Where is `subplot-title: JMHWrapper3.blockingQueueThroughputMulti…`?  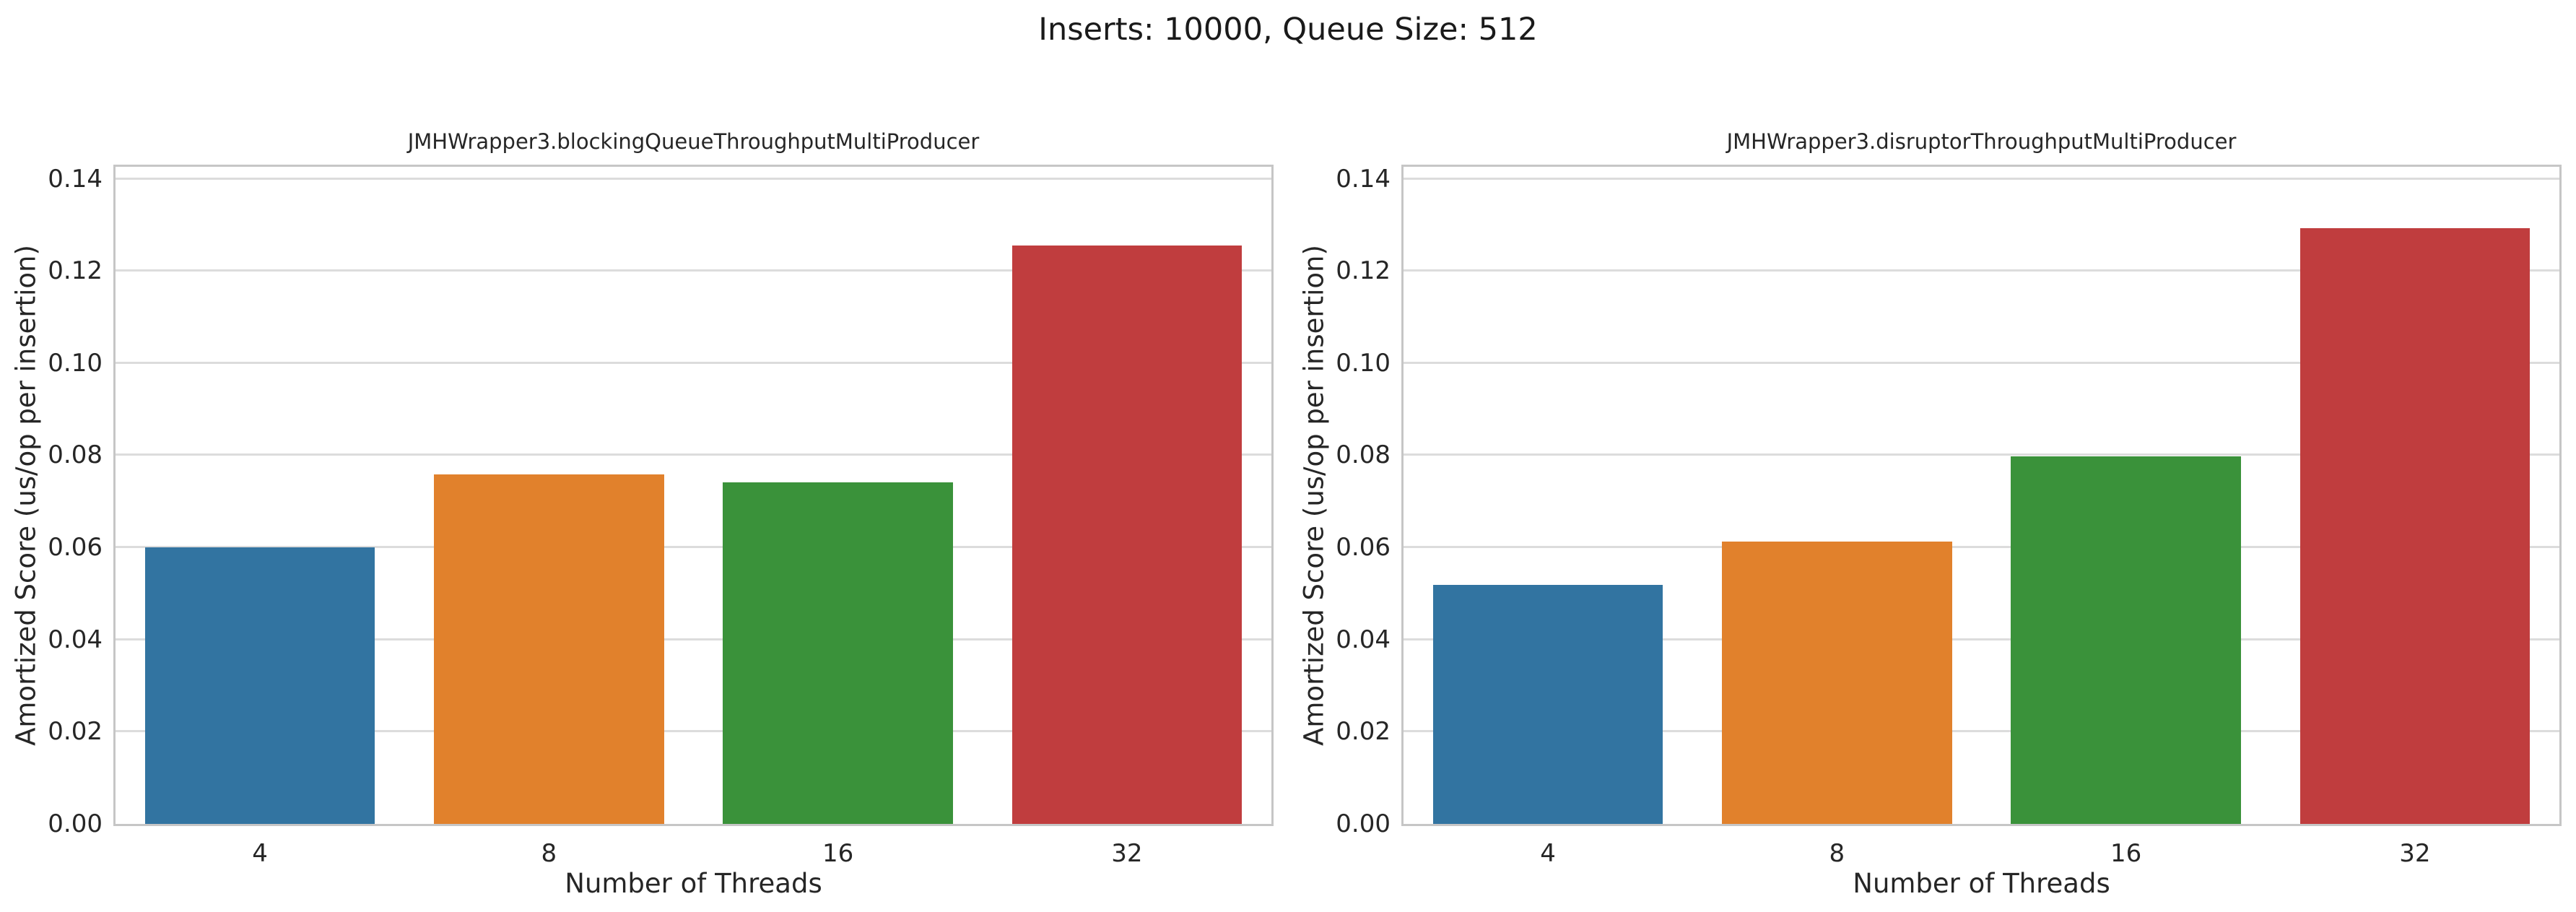 subplot-title: JMHWrapper3.blockingQueueThroughputMulti… is located at coordinates (693, 141).